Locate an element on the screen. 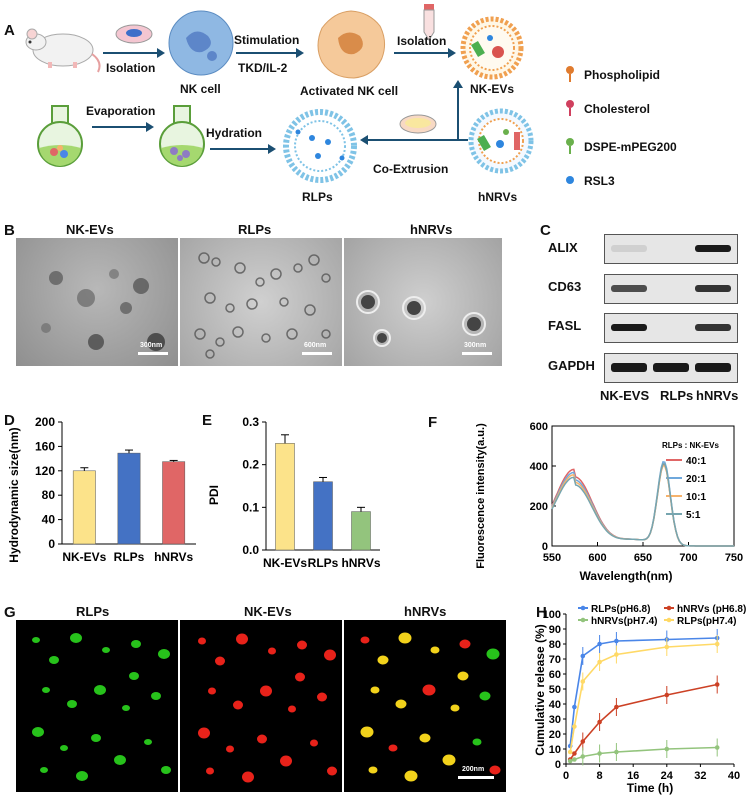  legend-phospholipid: Phospholipid is located at coordinates (622, 75).